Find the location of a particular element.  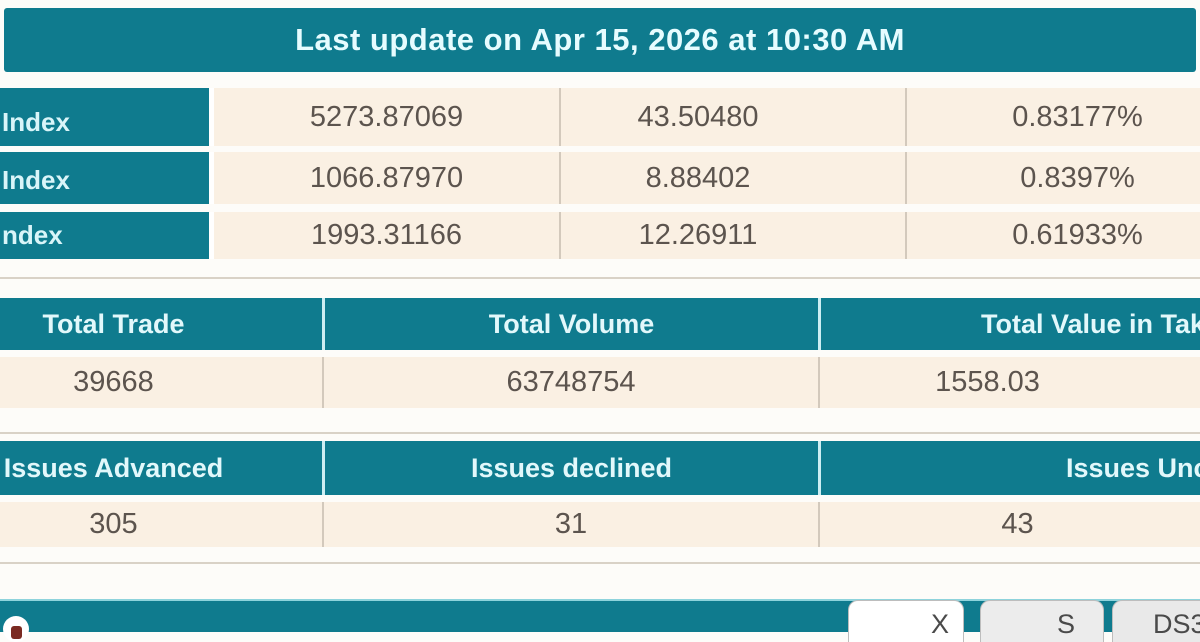

issues-unchanged-value: 43 is located at coordinates (1009, 524).